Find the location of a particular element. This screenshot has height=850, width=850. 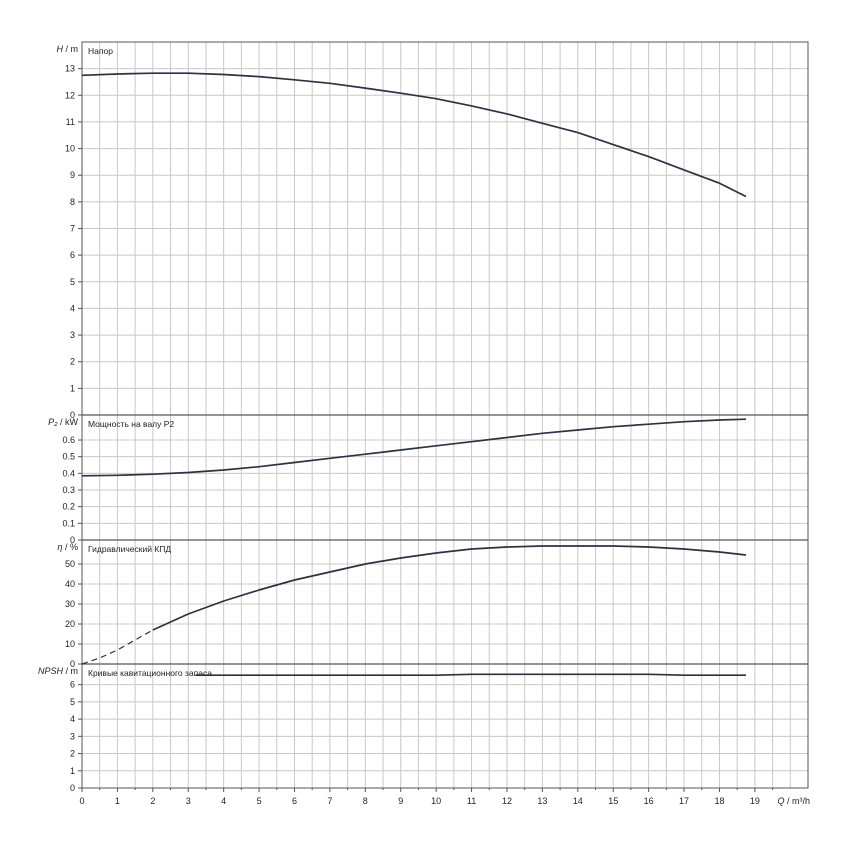

head-y-tick-label: 0 is located at coordinates (72, 415).